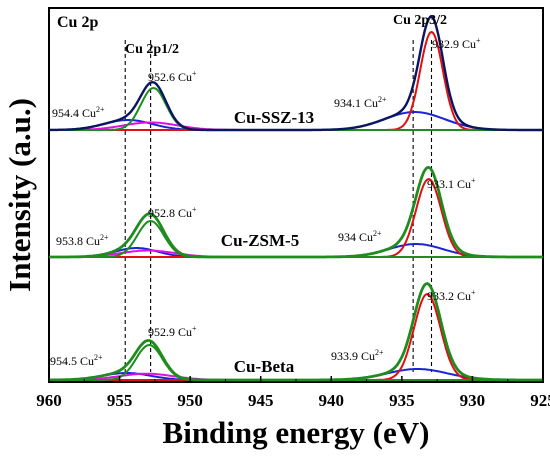 This screenshot has height=457, width=550. I want to click on x-tick-label: 950, so click(190, 400).